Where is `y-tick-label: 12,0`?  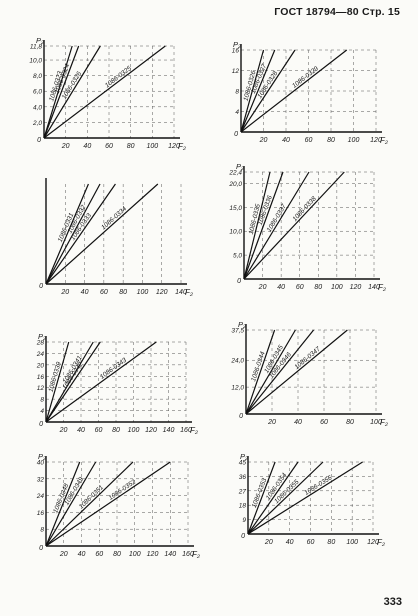
y-tick-label: 12,0 is located at coordinates (237, 388).